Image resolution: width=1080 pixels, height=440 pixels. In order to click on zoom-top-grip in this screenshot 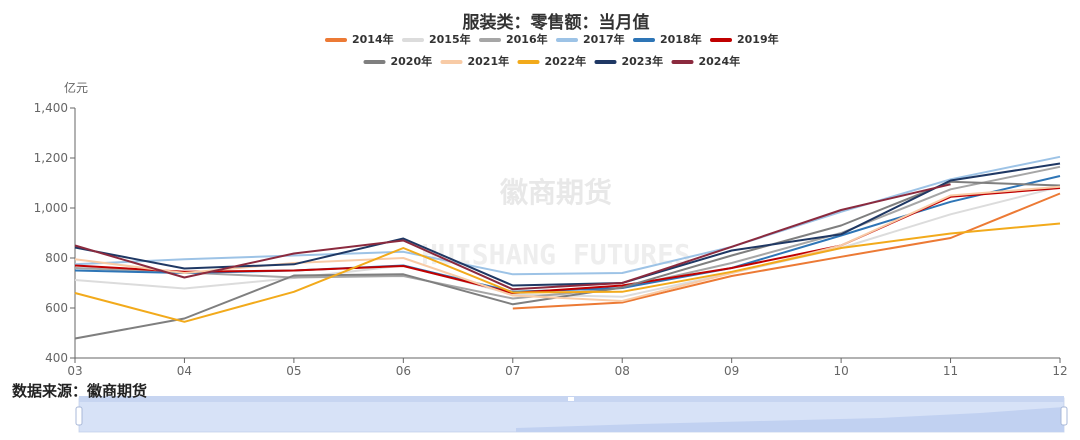, I will do `click(571, 399)`.